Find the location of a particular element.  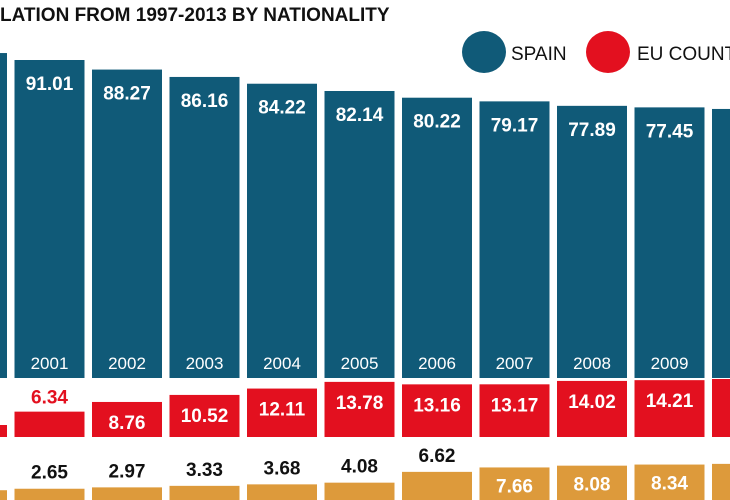

label-eu-2002: 8.76 is located at coordinates (127, 423).